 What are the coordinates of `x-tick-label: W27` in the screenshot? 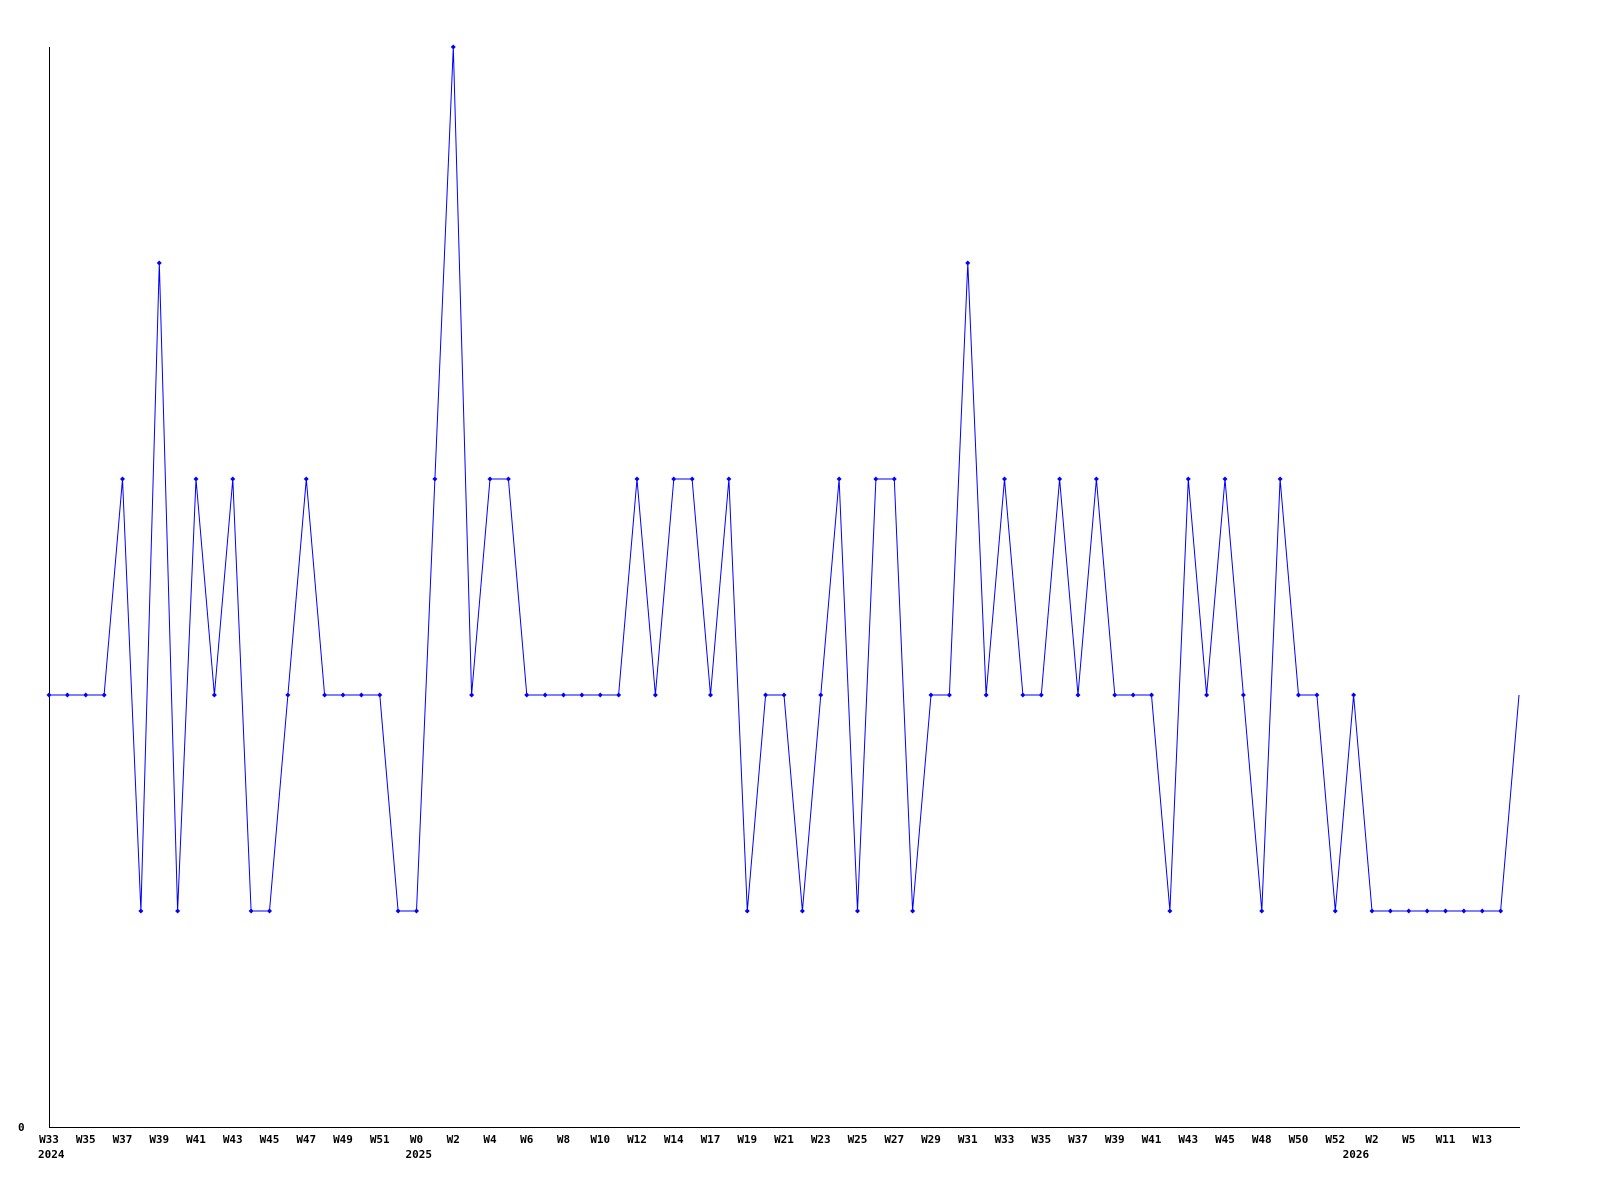 It's located at (894, 1139).